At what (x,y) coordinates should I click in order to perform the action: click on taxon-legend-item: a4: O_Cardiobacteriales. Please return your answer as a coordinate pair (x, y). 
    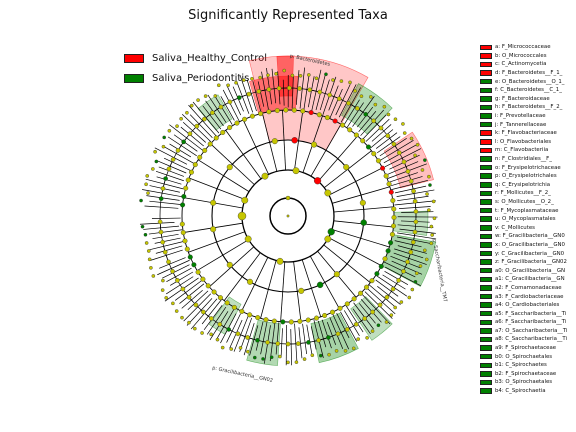
    Looking at the image, I should click on (523, 305).